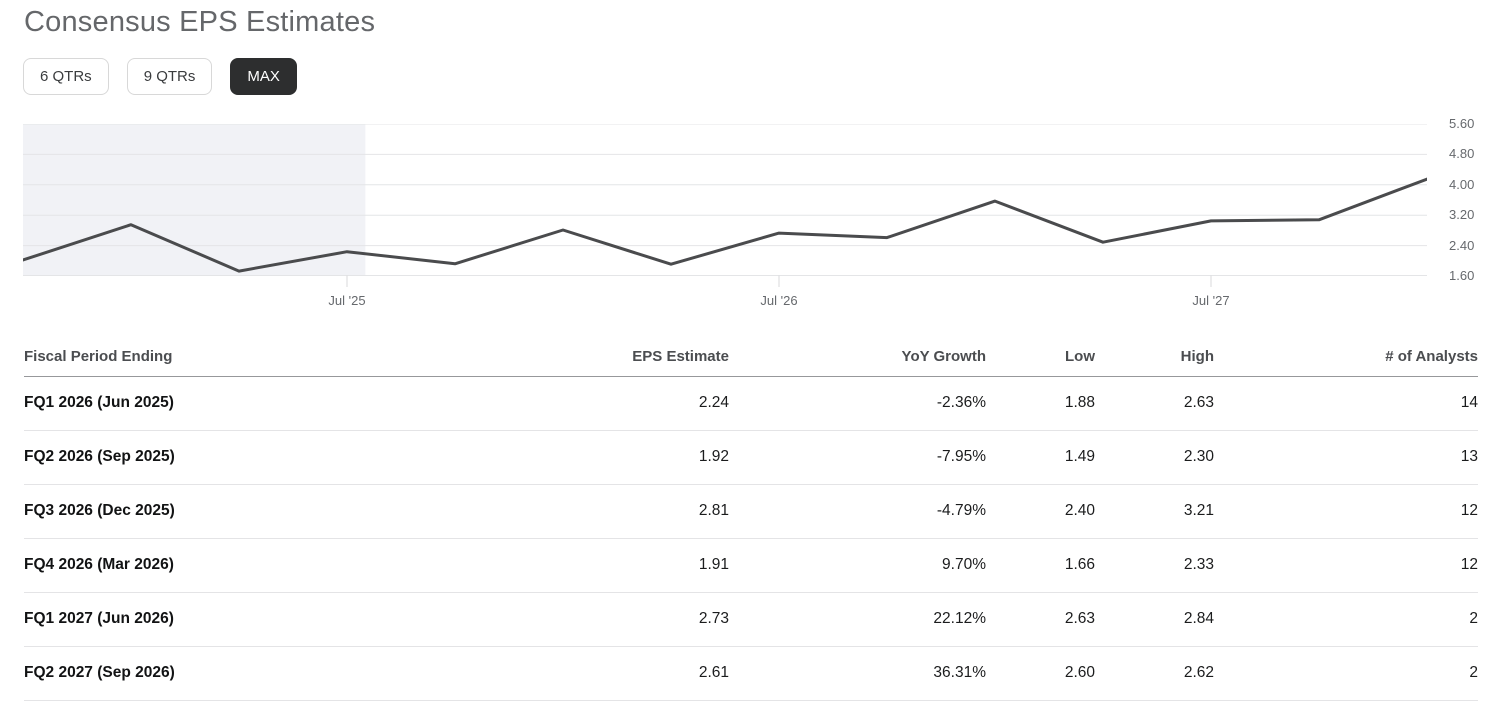  What do you see at coordinates (1346, 403) in the screenshot?
I see `cell-analysts: 14` at bounding box center [1346, 403].